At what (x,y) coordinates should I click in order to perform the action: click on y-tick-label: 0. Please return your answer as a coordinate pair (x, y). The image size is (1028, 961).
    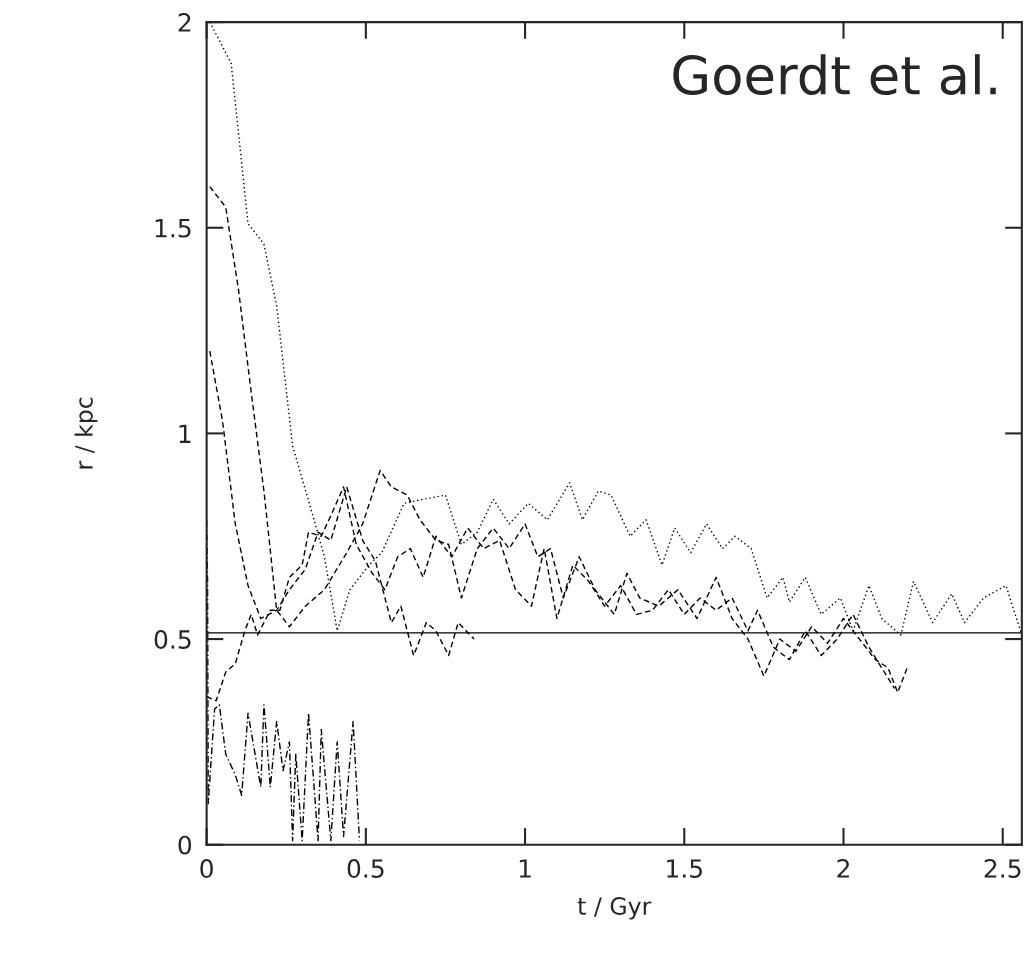
    Looking at the image, I should click on (185, 845).